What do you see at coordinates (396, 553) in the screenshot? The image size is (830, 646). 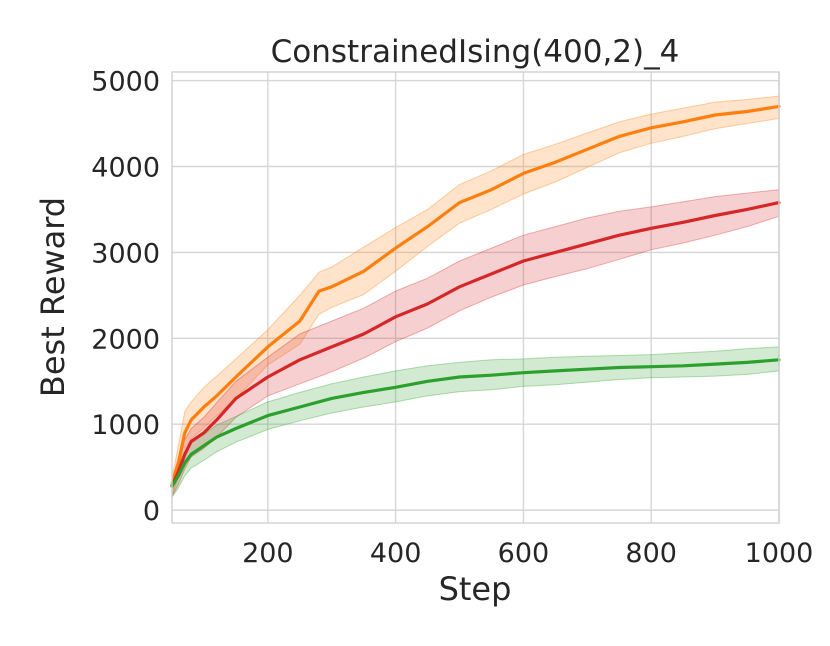 I see `x-tick-label: 400` at bounding box center [396, 553].